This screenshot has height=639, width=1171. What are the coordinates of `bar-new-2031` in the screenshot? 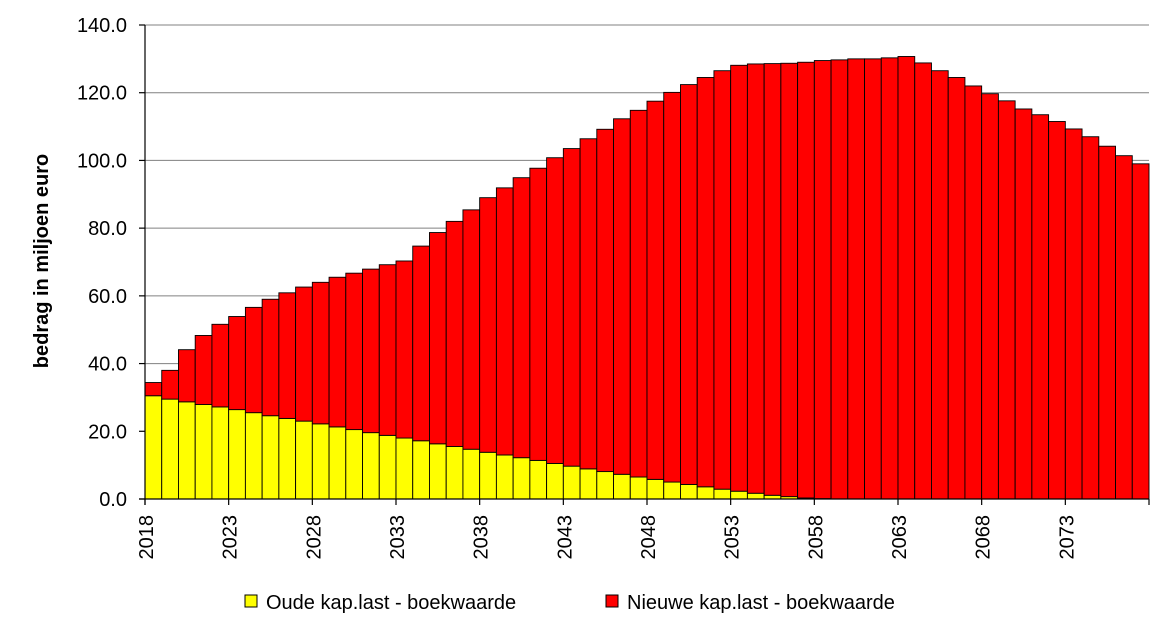 It's located at (371, 351).